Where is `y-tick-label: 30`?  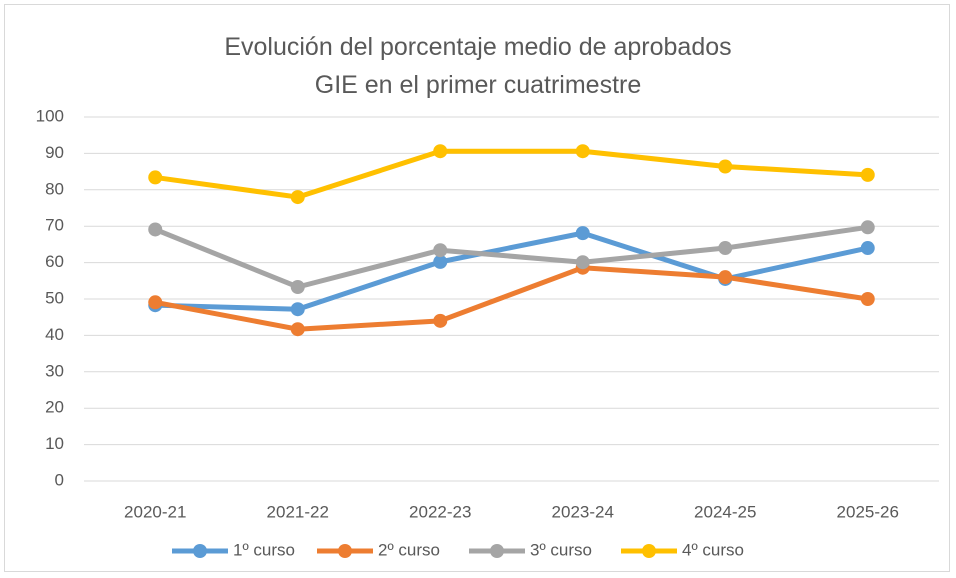 y-tick-label: 30 is located at coordinates (54, 370).